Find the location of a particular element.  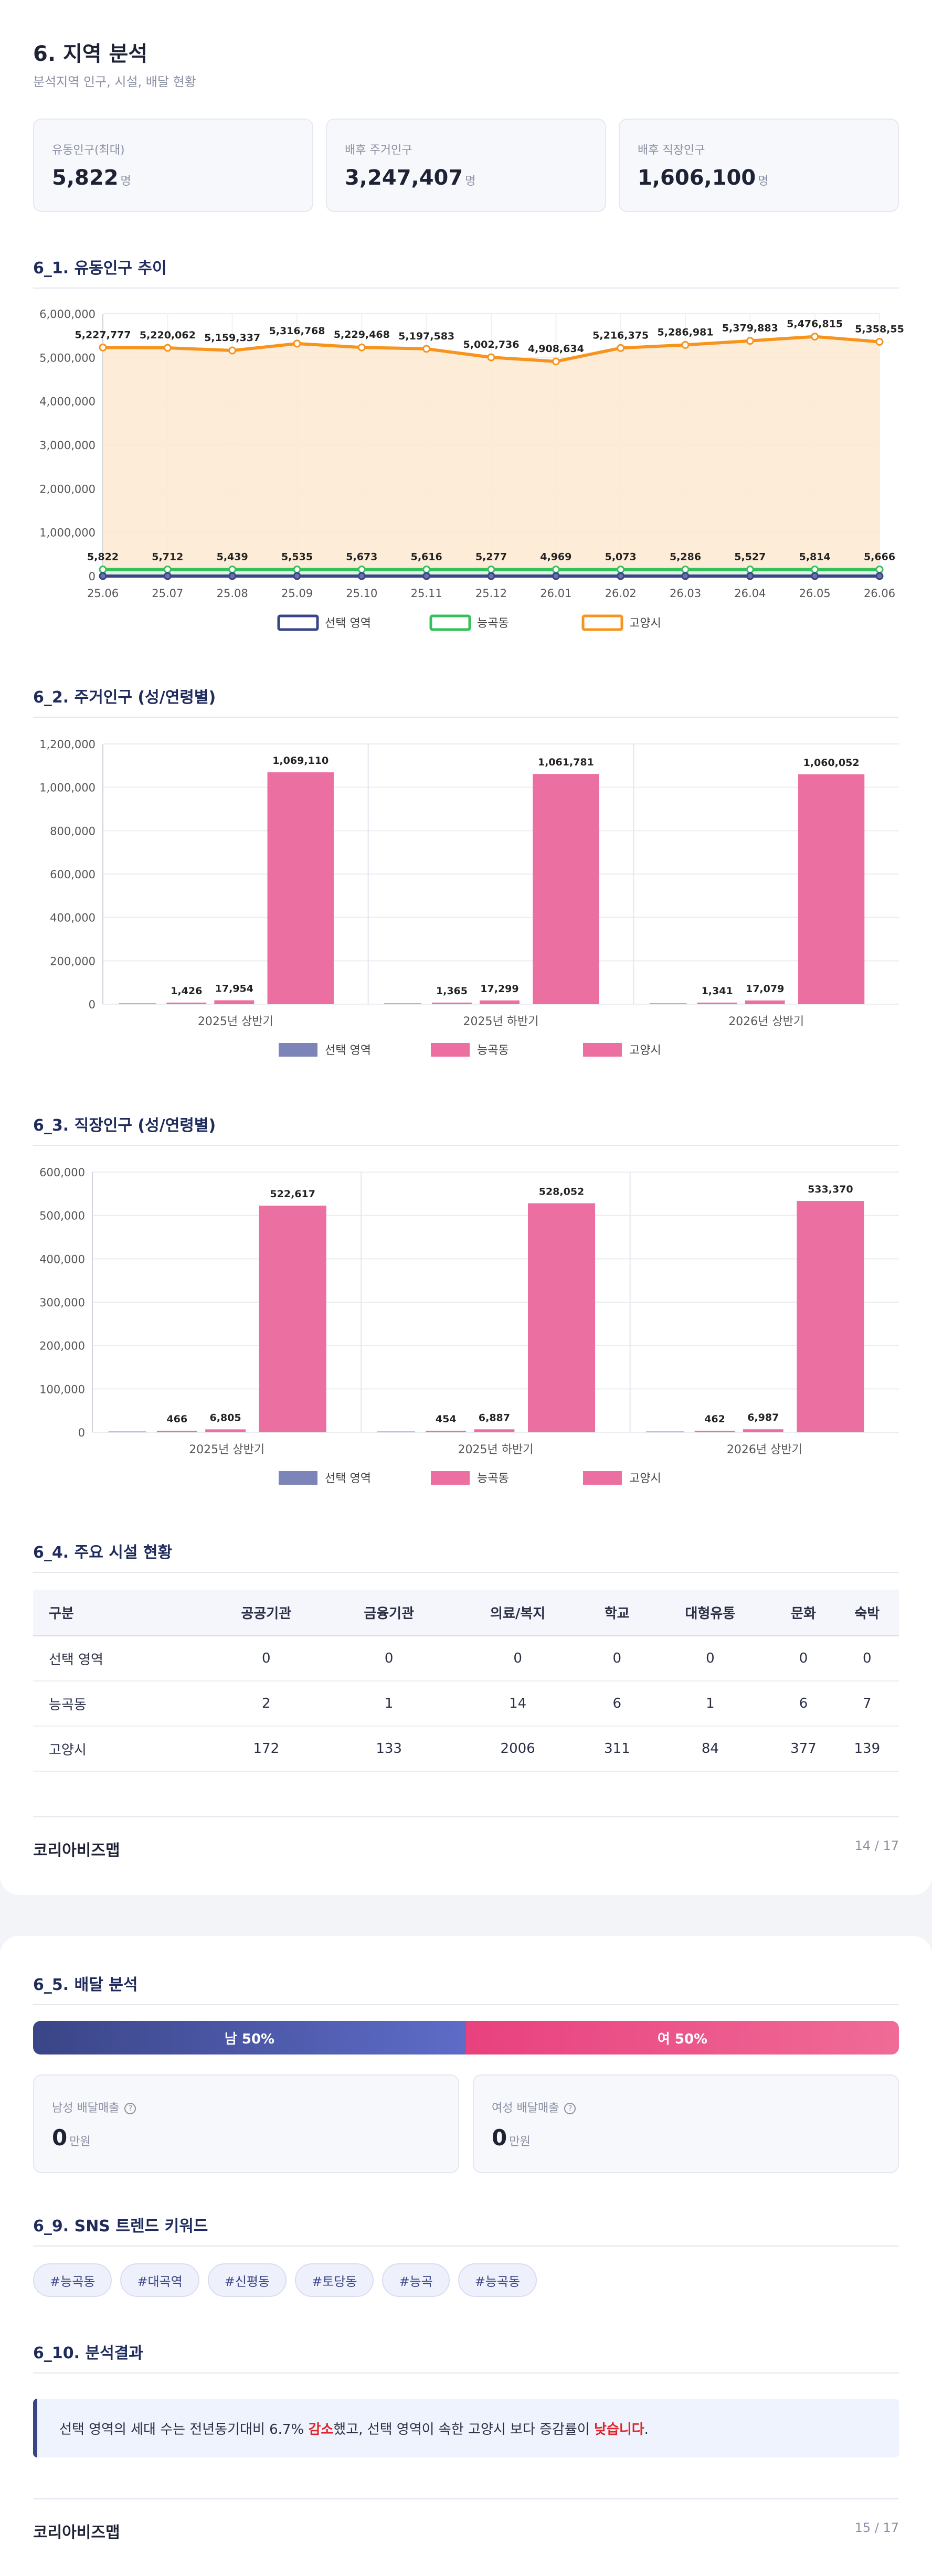

y-tick-label: 4,000,000 is located at coordinates (67, 402).